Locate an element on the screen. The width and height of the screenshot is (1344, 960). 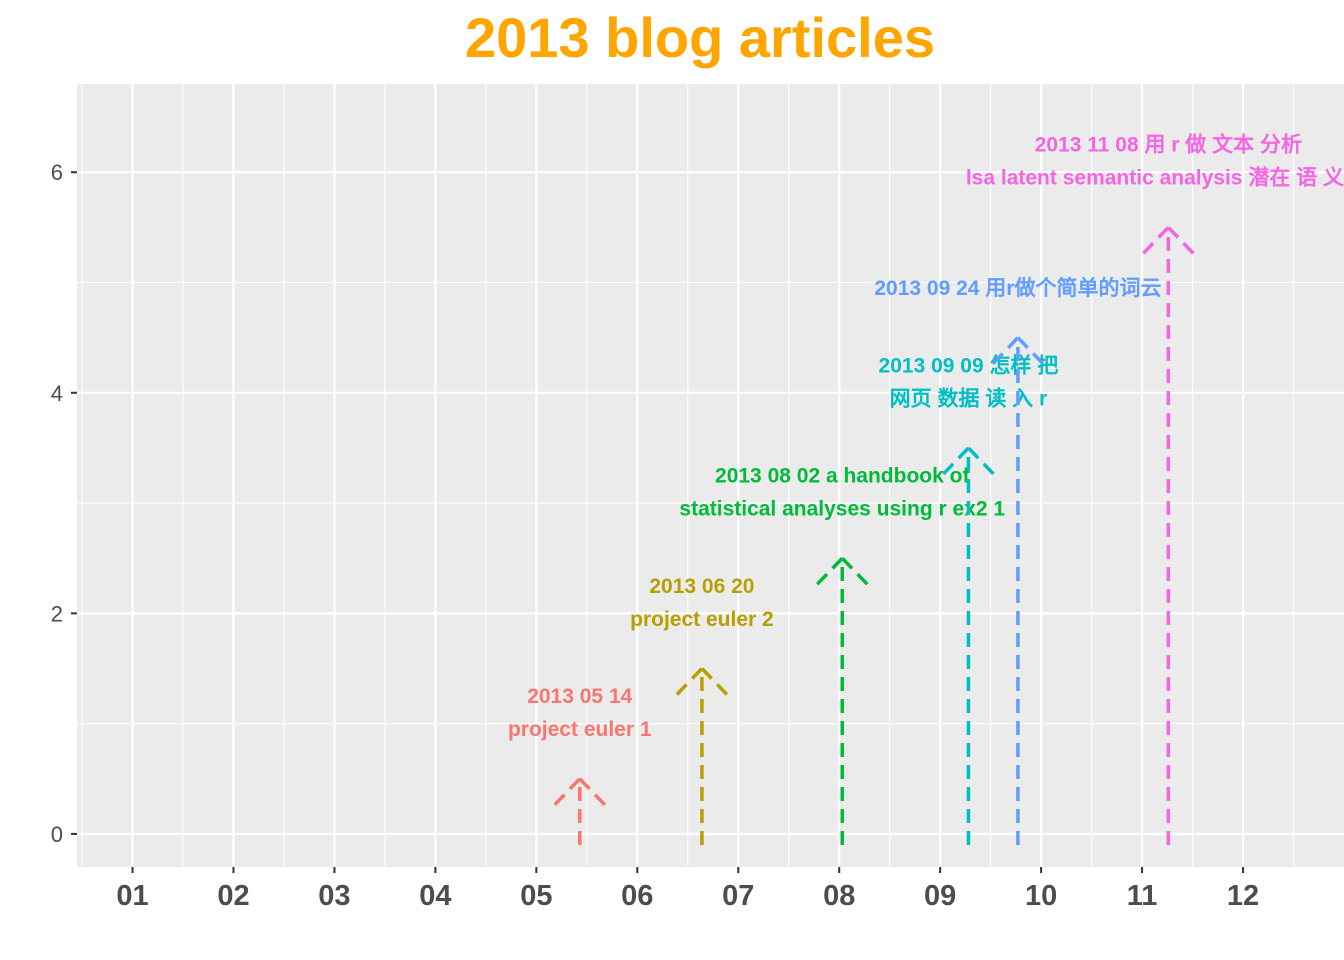
x-tick-label: 05 is located at coordinates (536, 896).